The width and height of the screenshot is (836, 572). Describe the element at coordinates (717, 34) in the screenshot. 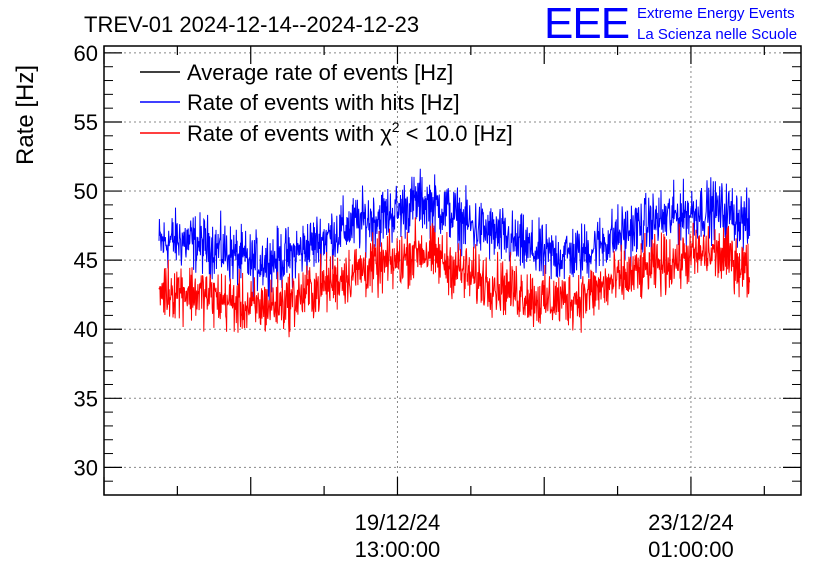

I see `eee-logo-line2: La Scienza nelle Scuole` at that location.